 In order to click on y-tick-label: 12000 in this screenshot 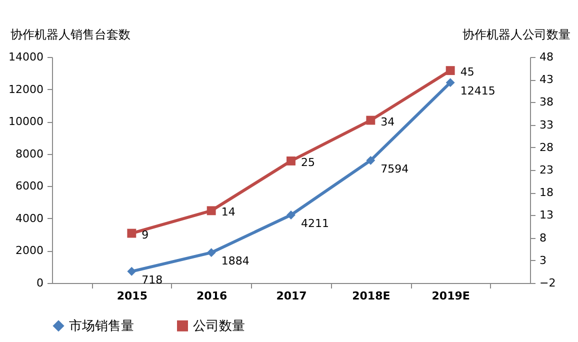, I will do `click(26, 89)`.